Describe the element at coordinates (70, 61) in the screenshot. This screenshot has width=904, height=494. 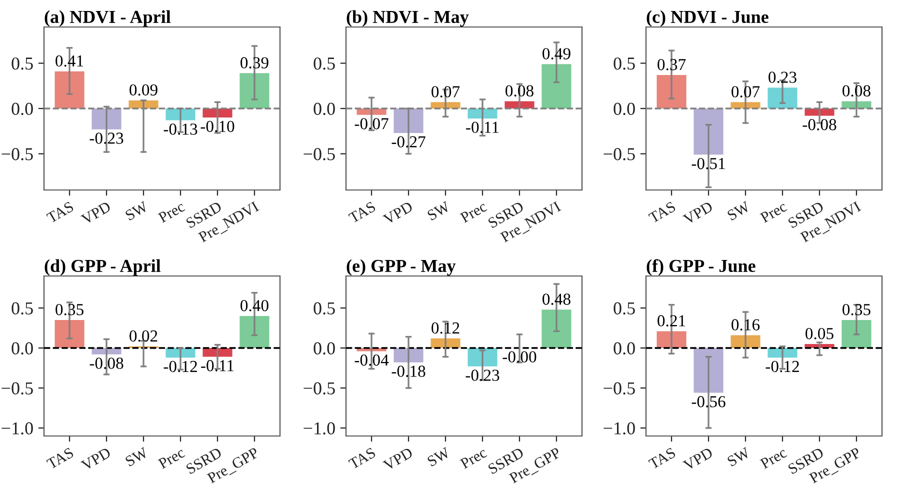
I see `data-label: 0.41` at that location.